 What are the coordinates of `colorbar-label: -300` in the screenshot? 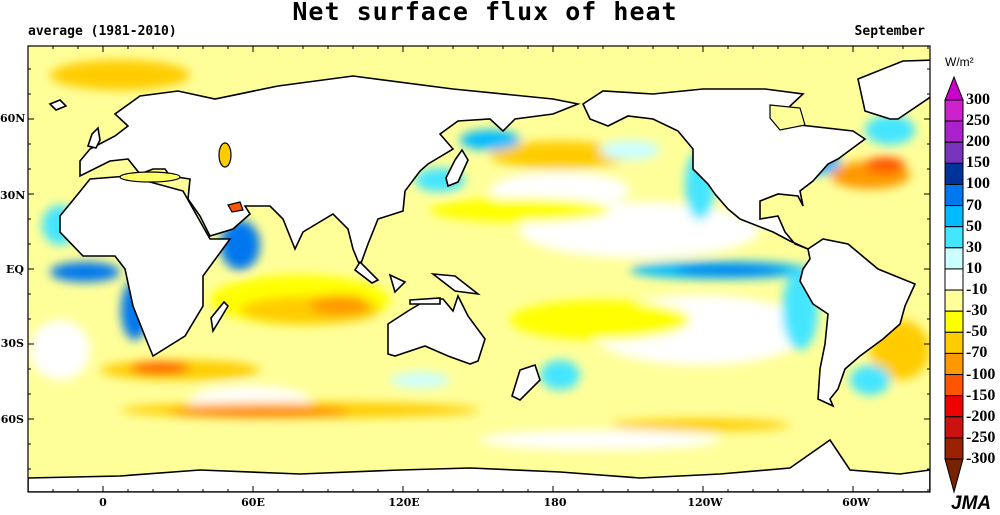 It's located at (981, 458).